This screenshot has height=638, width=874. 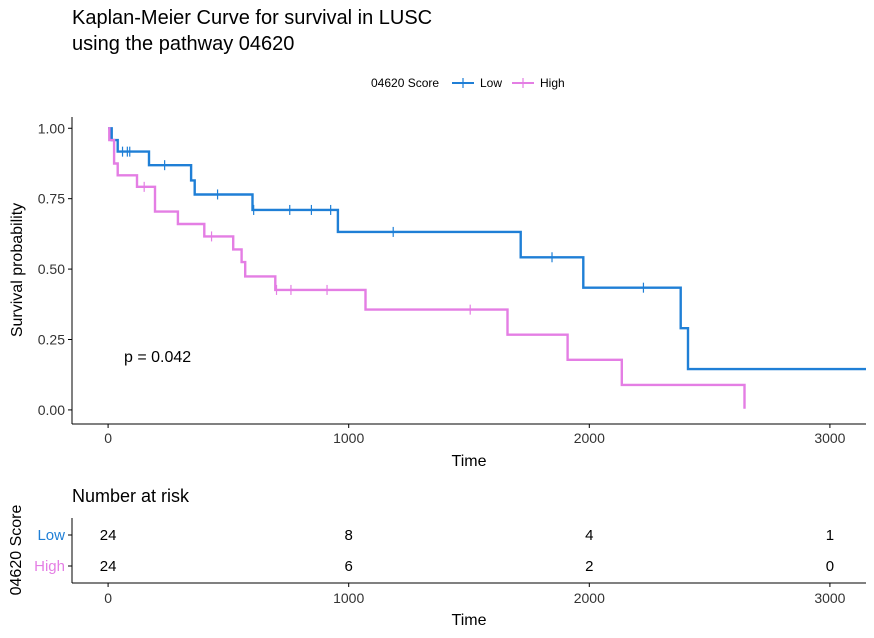 I want to click on y-tick-label: 0.50, so click(x=51, y=269).